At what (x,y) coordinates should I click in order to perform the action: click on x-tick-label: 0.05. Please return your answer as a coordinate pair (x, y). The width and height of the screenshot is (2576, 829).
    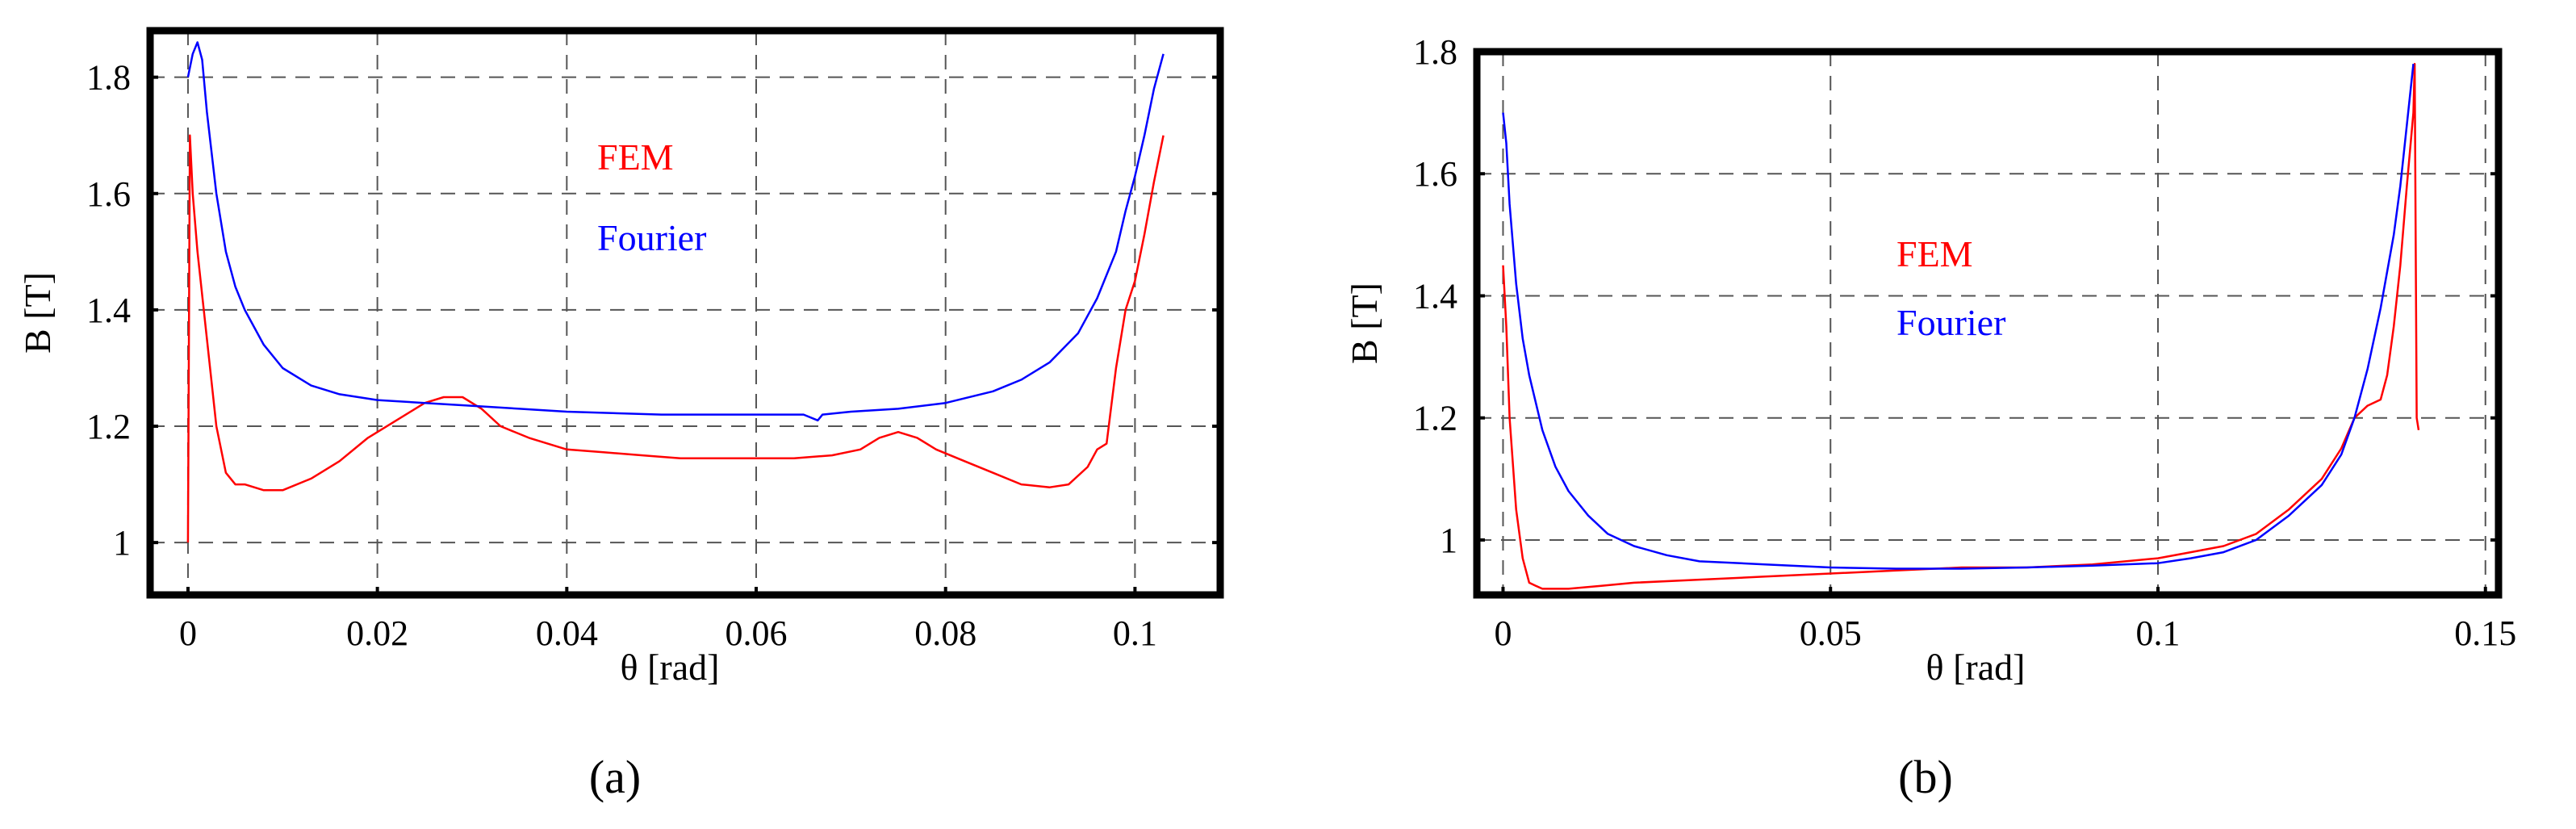
    Looking at the image, I should click on (1831, 633).